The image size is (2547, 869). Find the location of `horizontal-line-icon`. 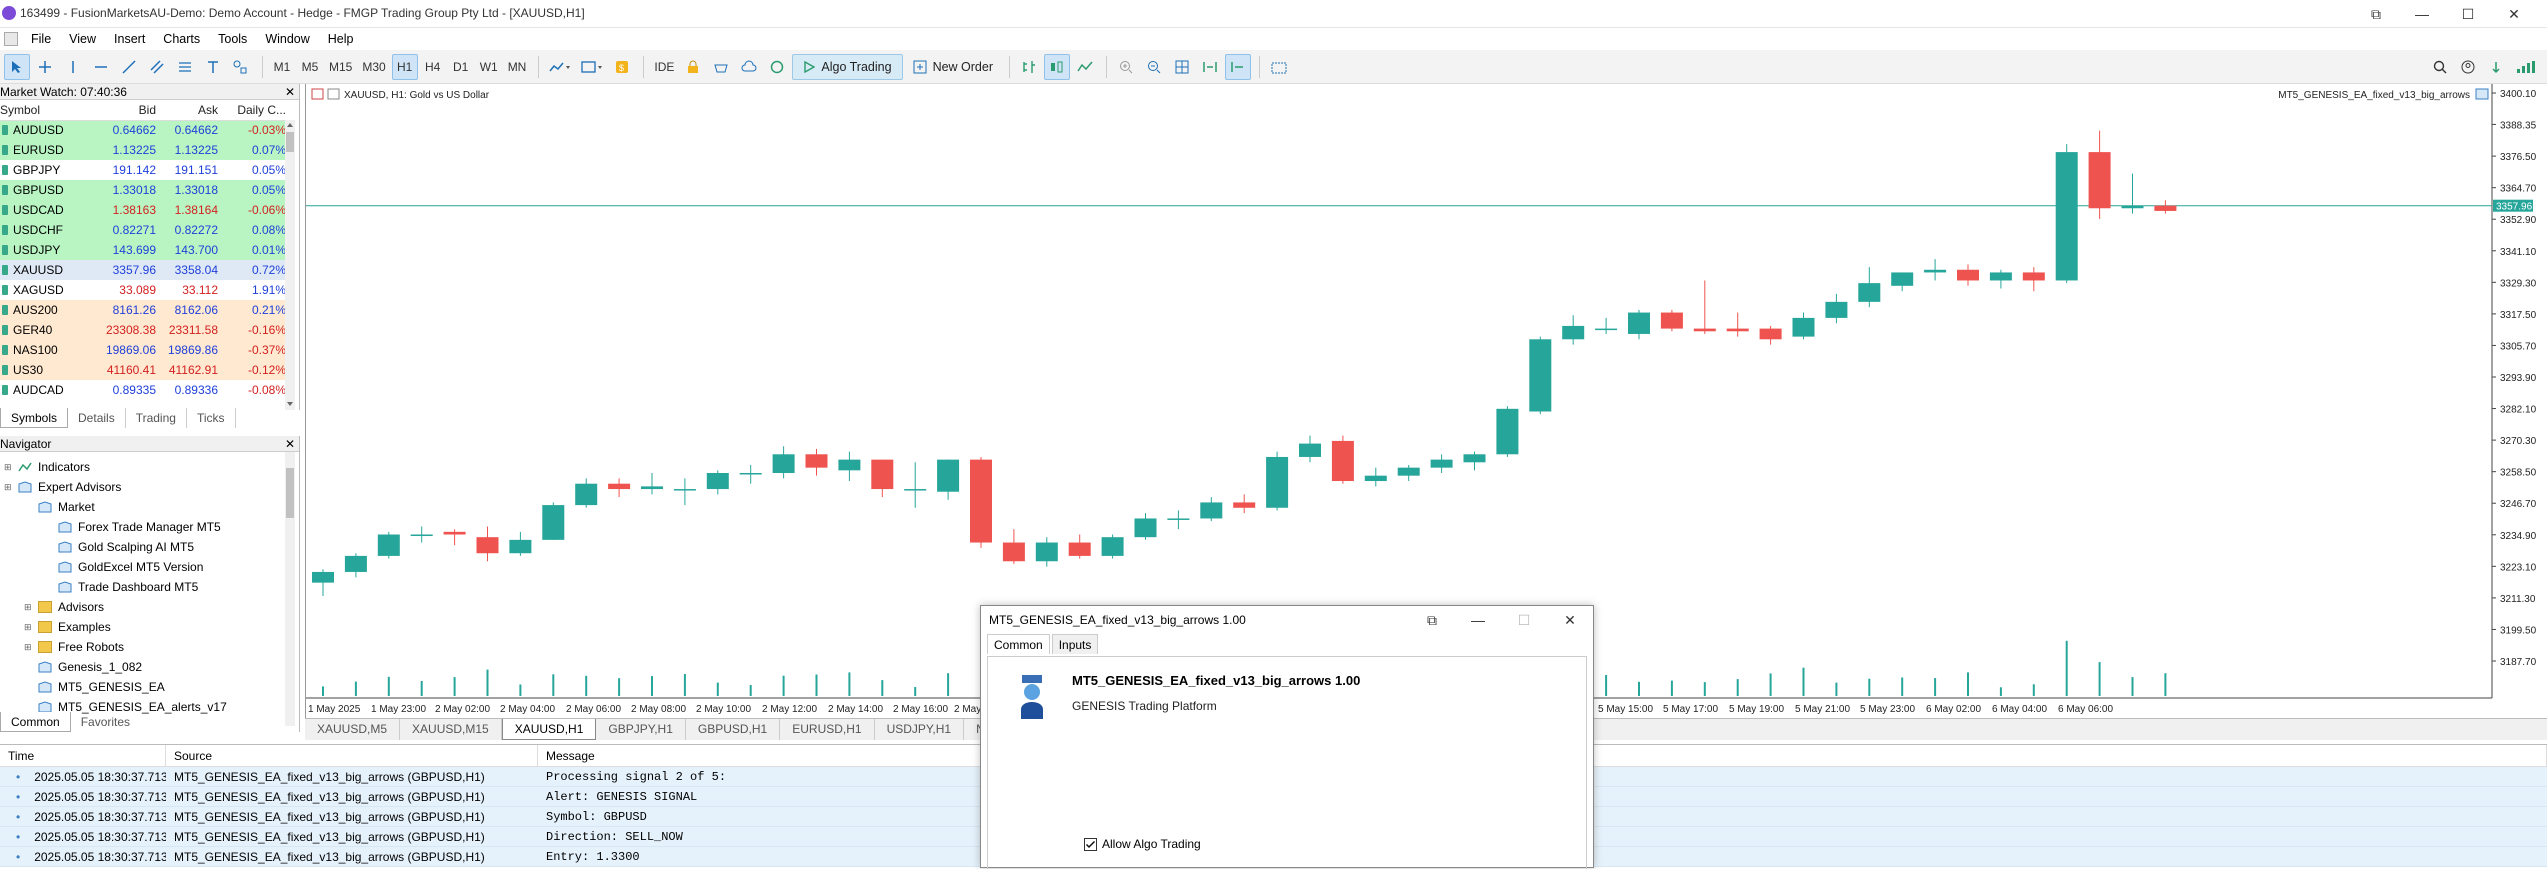

horizontal-line-icon is located at coordinates (101, 67).